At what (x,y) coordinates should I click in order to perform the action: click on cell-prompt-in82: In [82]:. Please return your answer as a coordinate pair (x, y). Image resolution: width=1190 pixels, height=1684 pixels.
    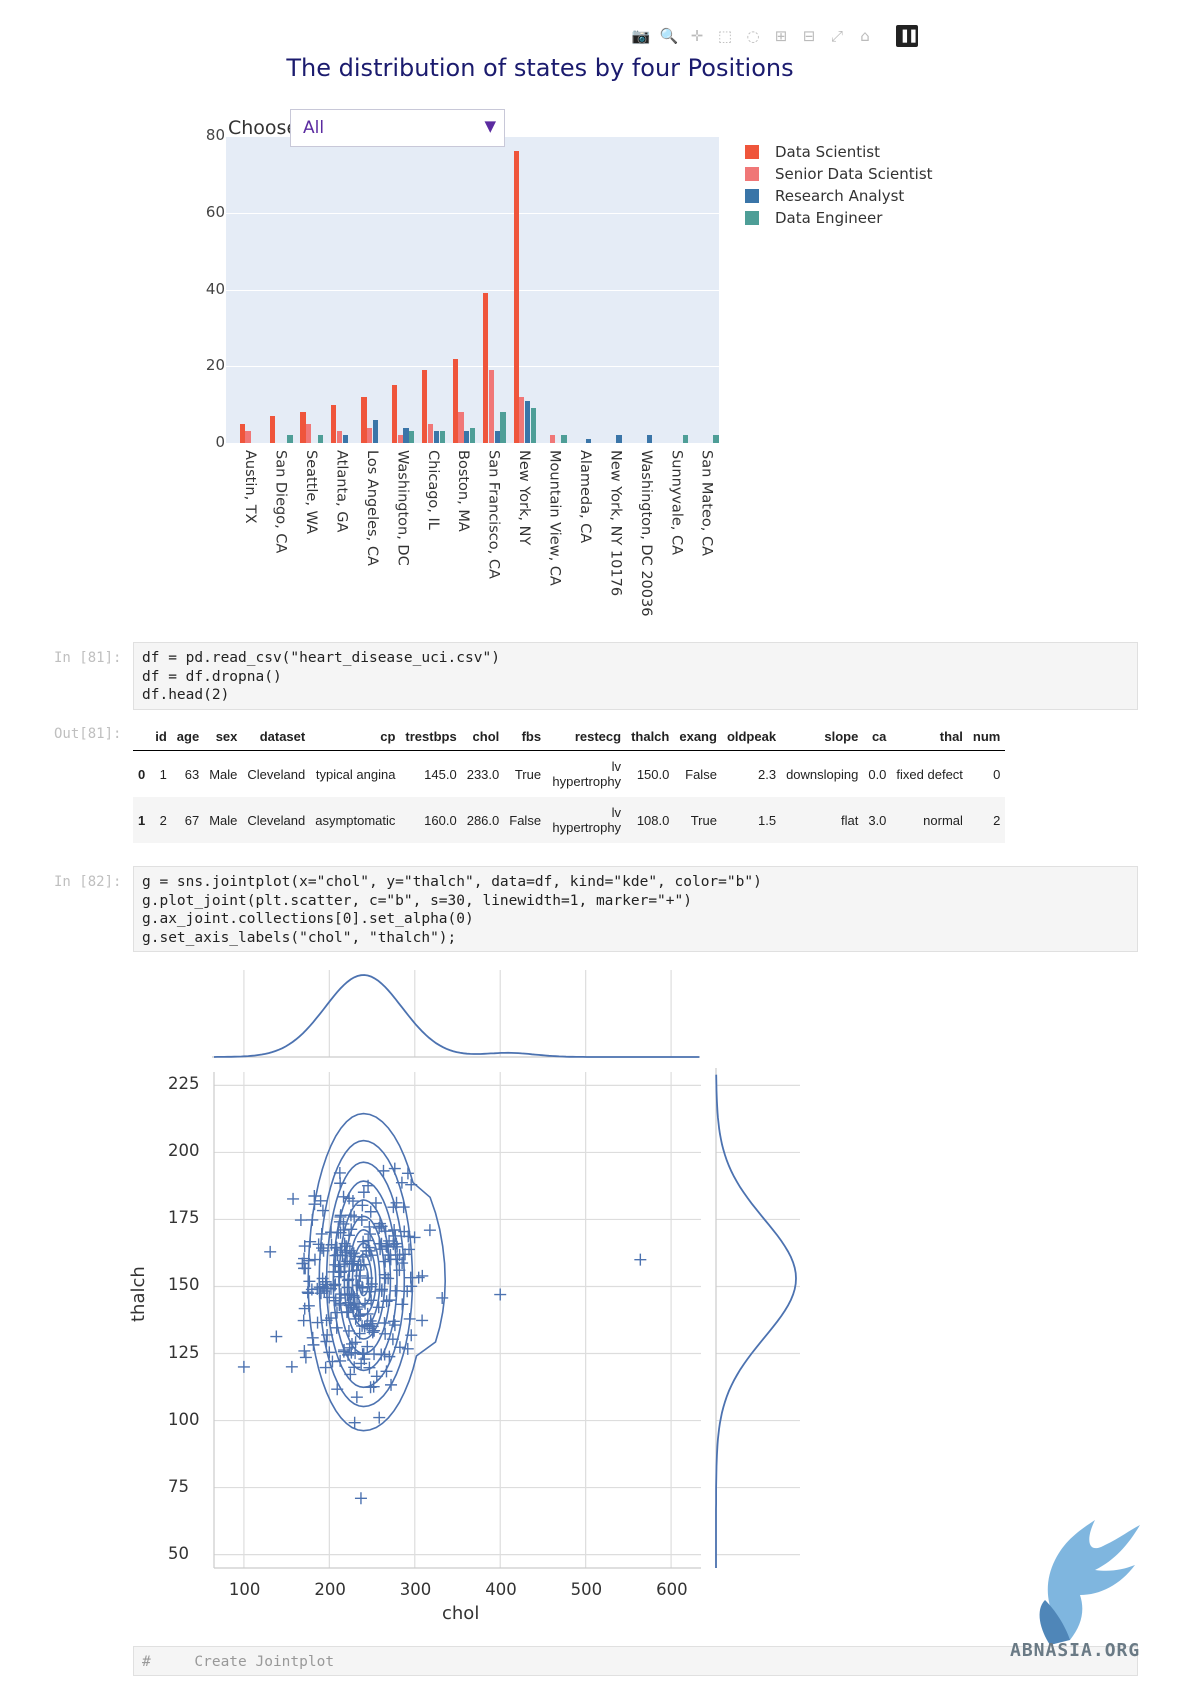
    Looking at the image, I should click on (88, 882).